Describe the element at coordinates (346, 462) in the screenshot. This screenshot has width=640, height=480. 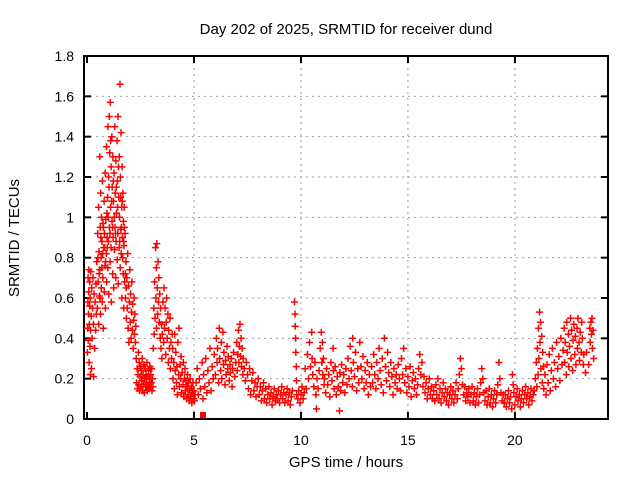
I see `x-axis-label: GPS time / hours` at that location.